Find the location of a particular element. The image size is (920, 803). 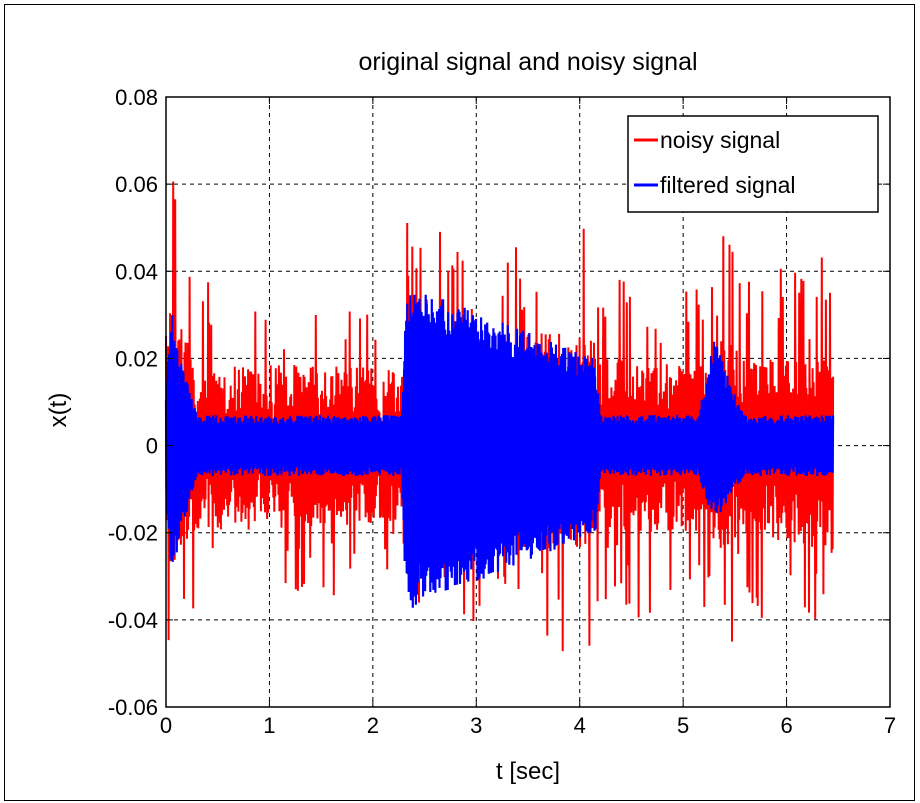

x-tick-label: 4 is located at coordinates (580, 725).